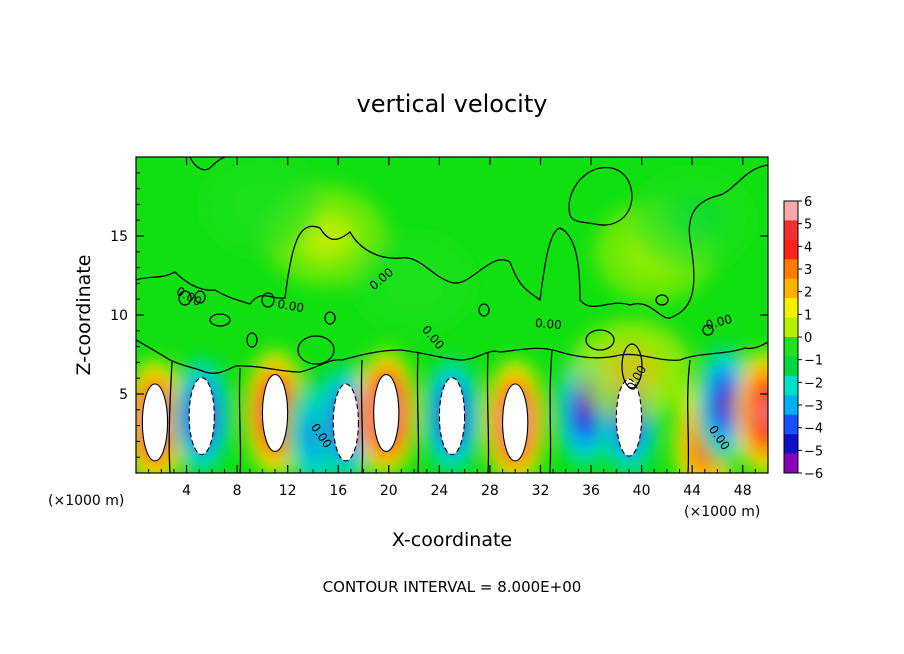  I want to click on y-axis-label: Z-coordinate, so click(84, 315).